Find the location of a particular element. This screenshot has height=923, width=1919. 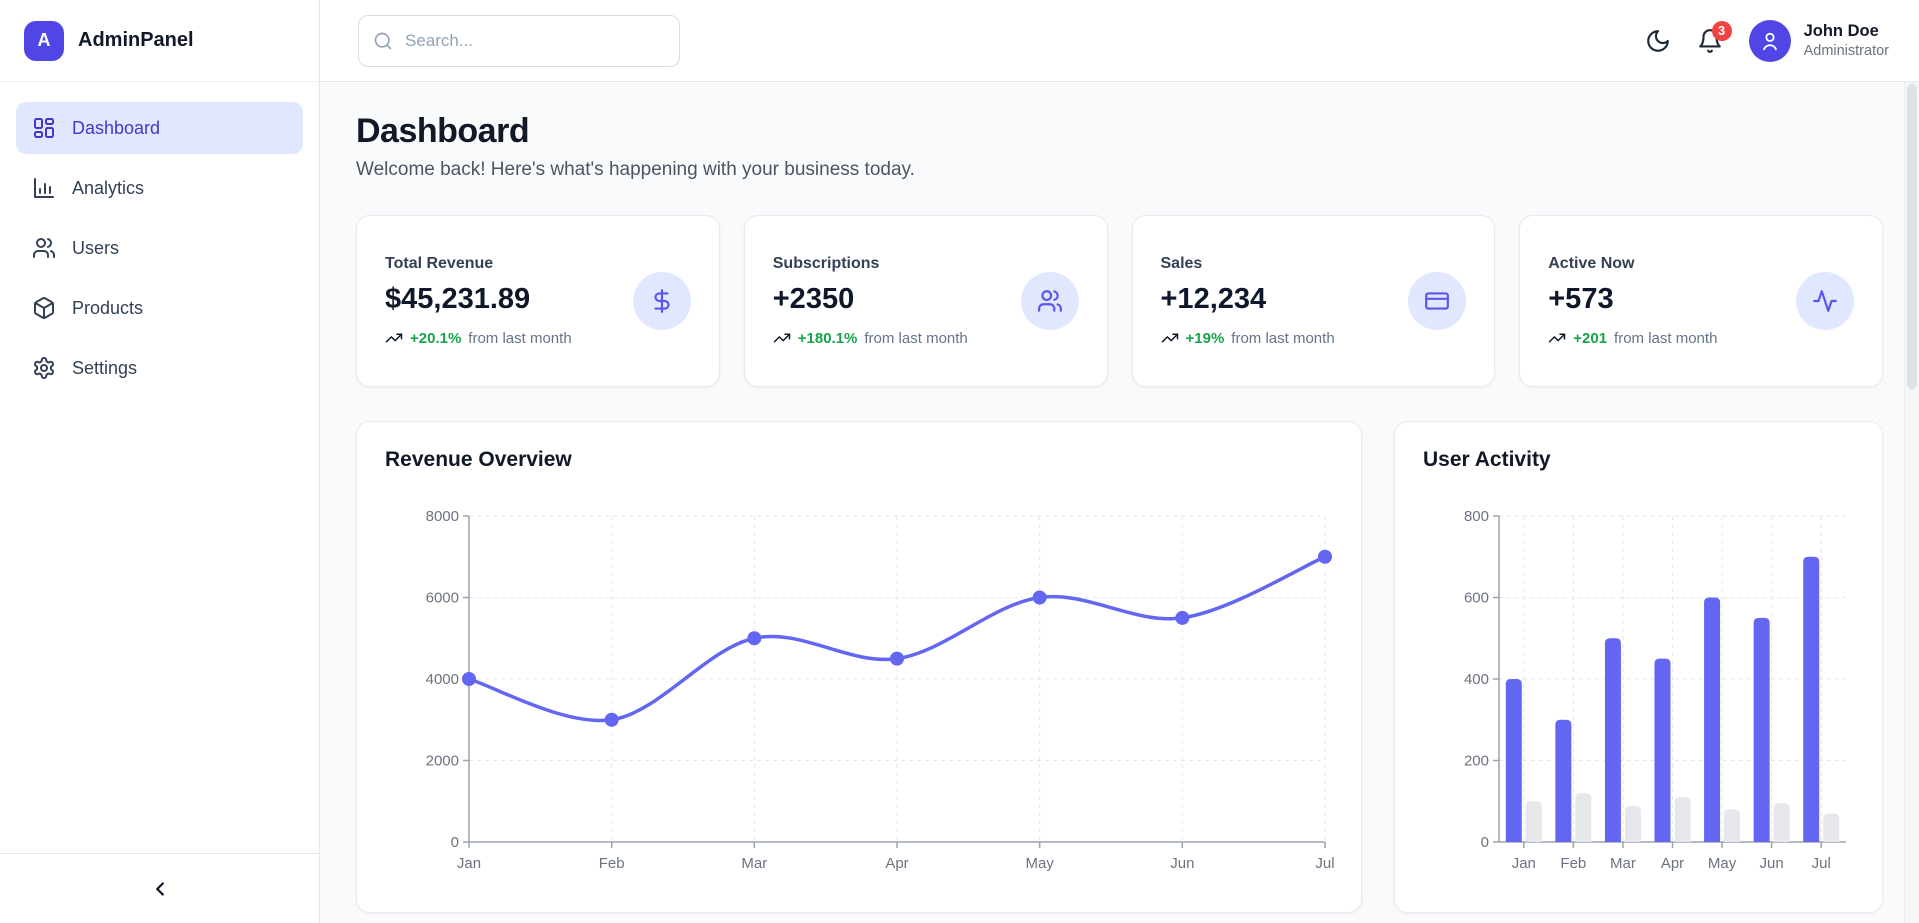

stat-change: +201 is located at coordinates (1590, 338).